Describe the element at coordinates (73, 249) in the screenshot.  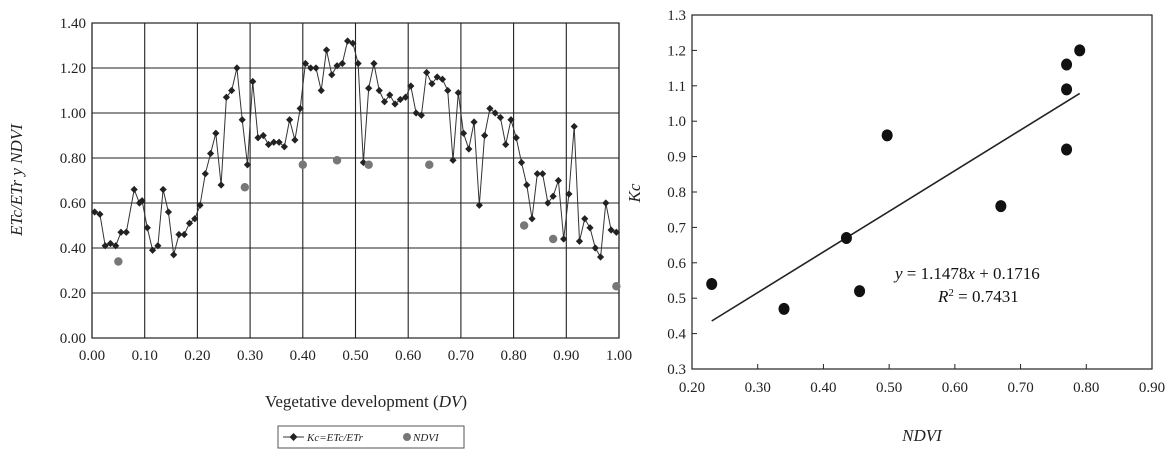
I see `left-y-tick-label: 0.40` at that location.